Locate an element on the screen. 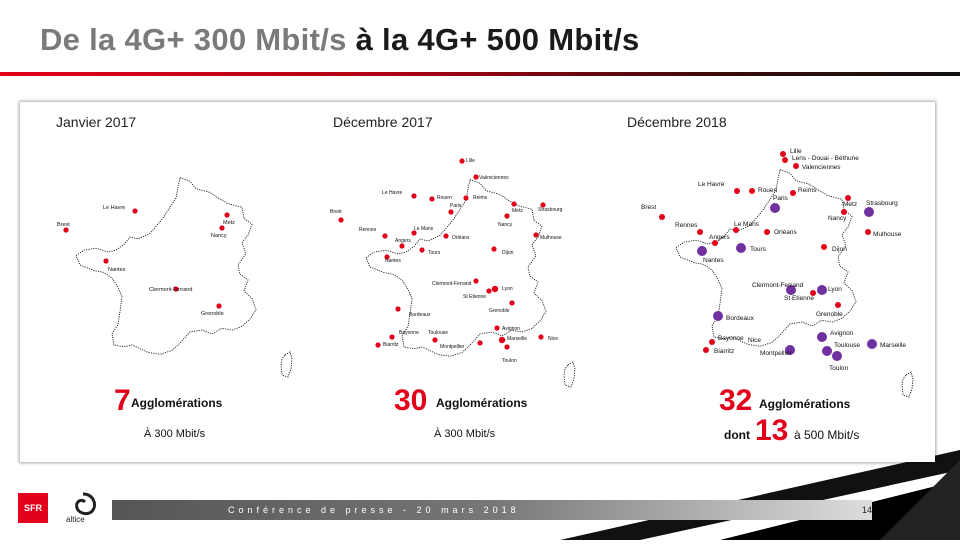 This screenshot has height=545, width=960. city-label: Brest is located at coordinates (648, 207).